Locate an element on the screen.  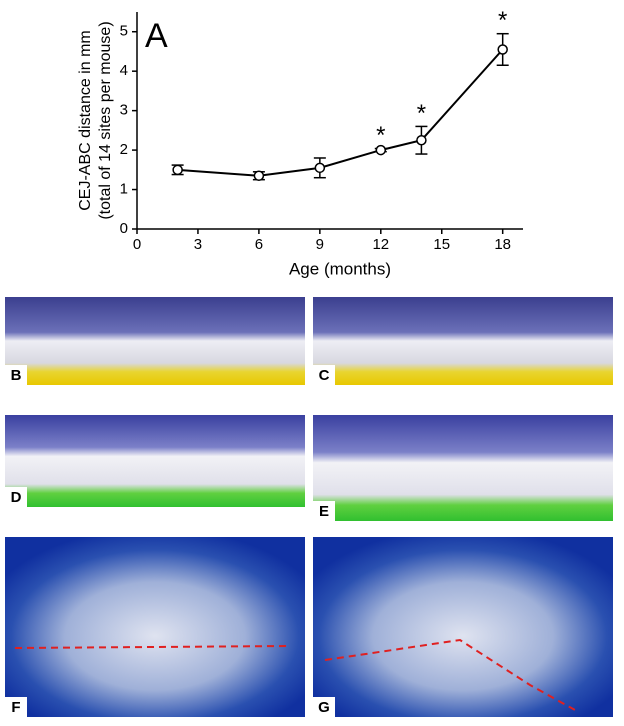
panel-label: D is located at coordinates (16, 497).